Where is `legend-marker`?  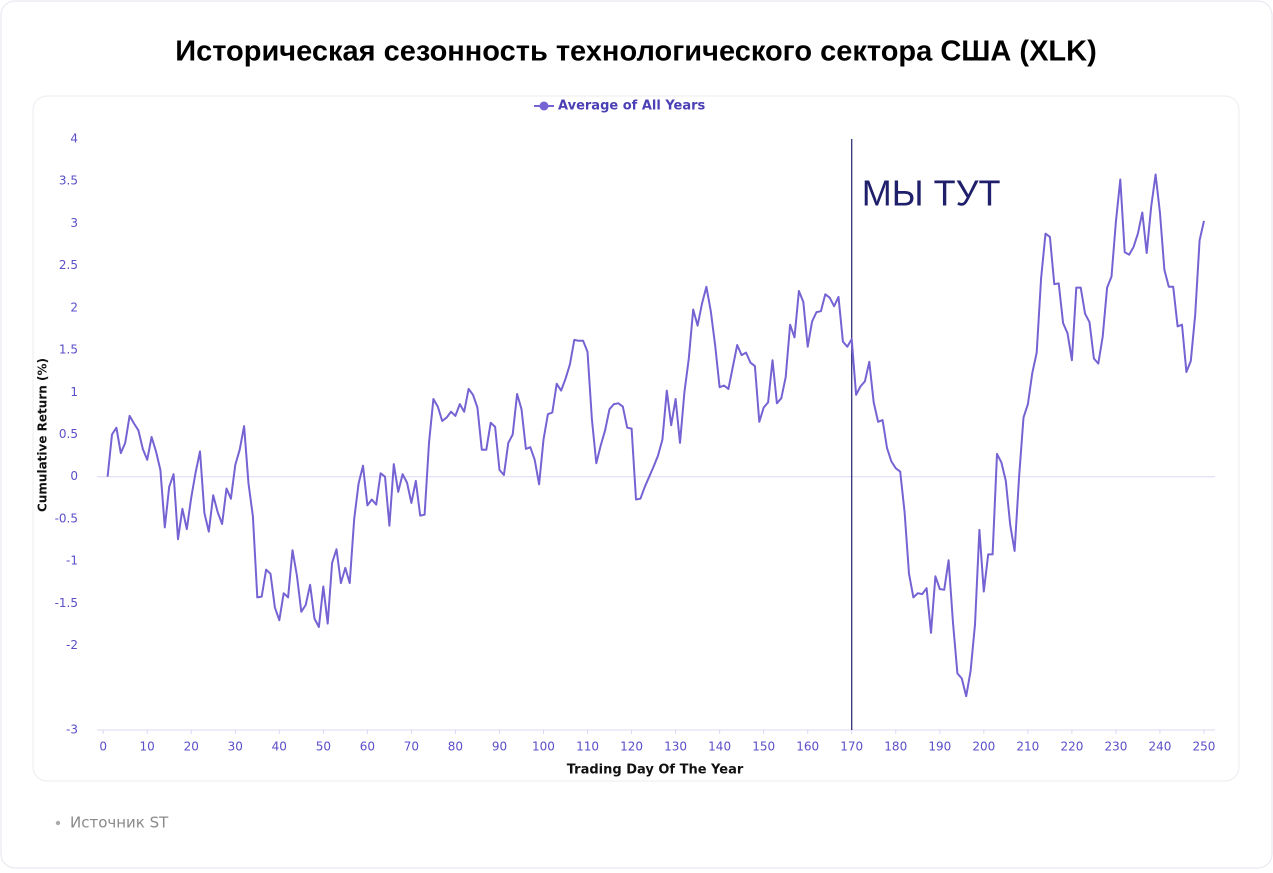 legend-marker is located at coordinates (544, 106).